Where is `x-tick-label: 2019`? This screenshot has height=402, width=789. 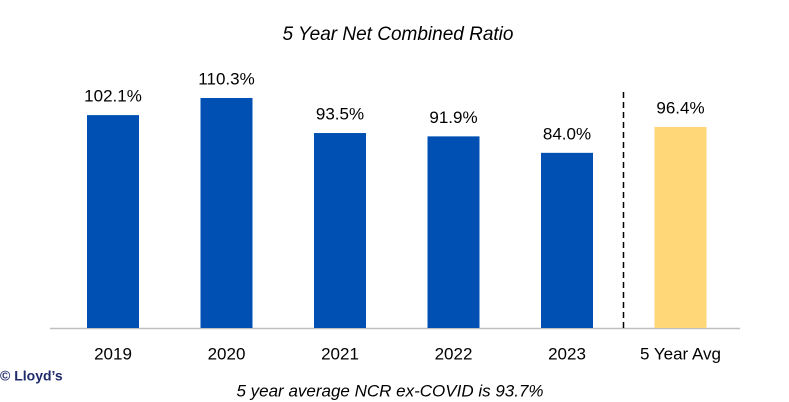 x-tick-label: 2019 is located at coordinates (113, 353).